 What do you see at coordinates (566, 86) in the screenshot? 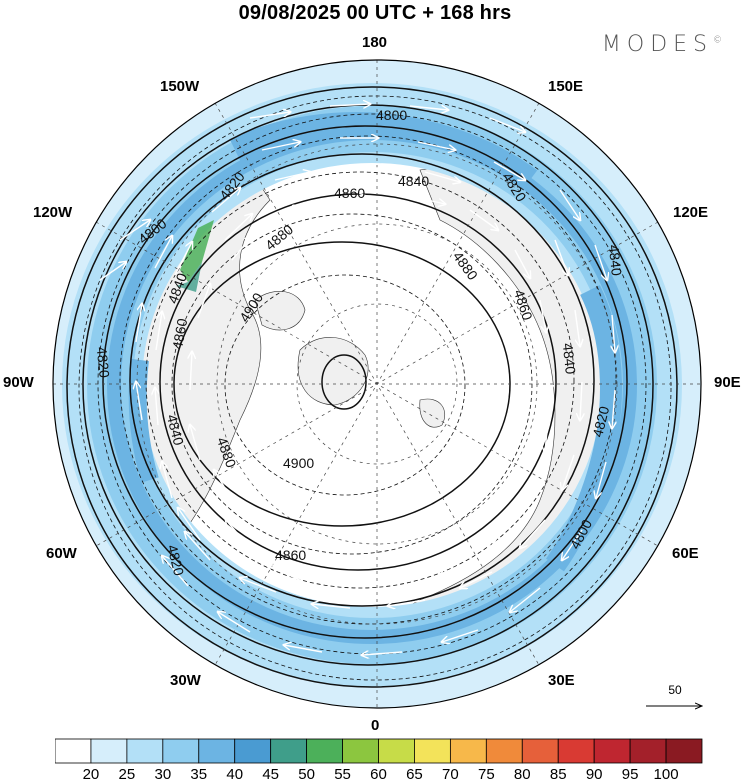
I see `lon-label-150e: 150E` at bounding box center [566, 86].